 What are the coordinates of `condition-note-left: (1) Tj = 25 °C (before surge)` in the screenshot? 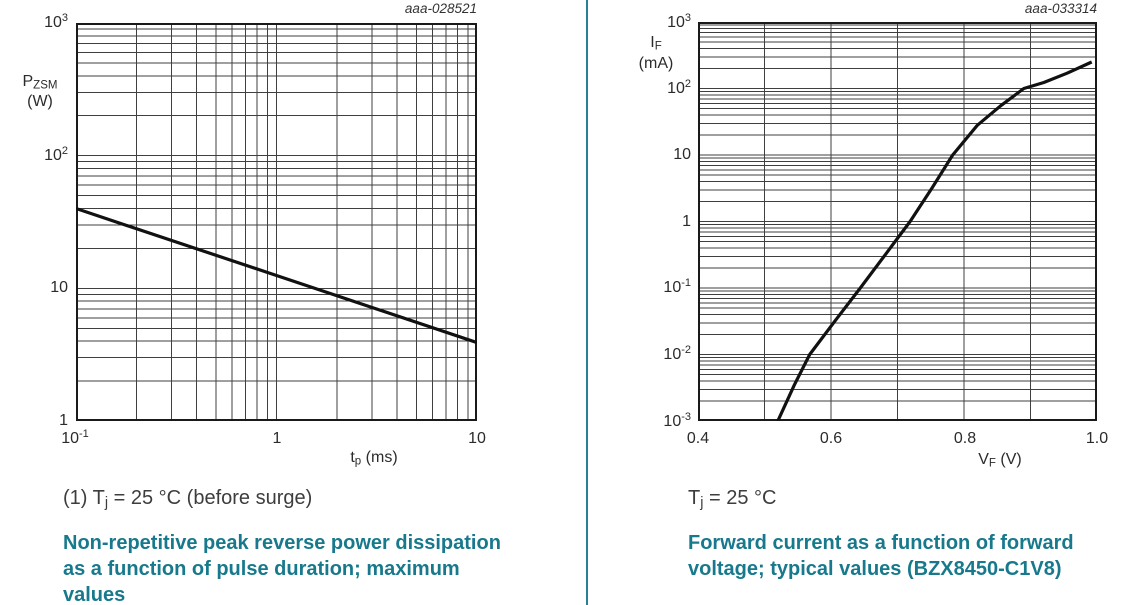 It's located at (187, 500).